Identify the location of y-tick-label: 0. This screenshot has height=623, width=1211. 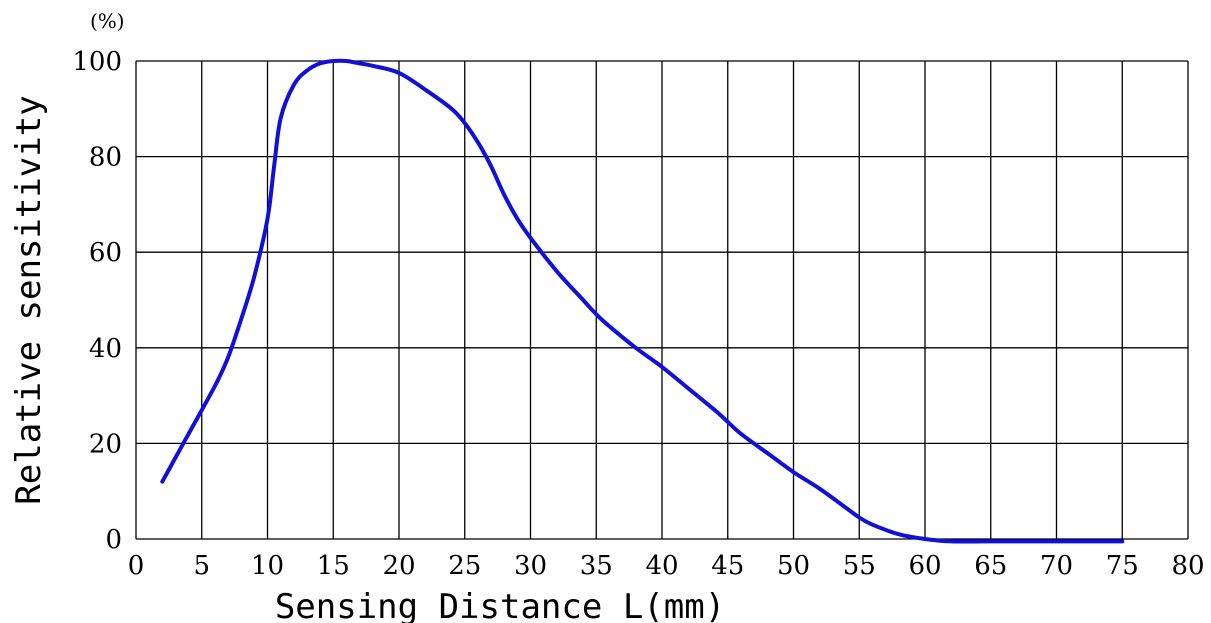
(113, 540).